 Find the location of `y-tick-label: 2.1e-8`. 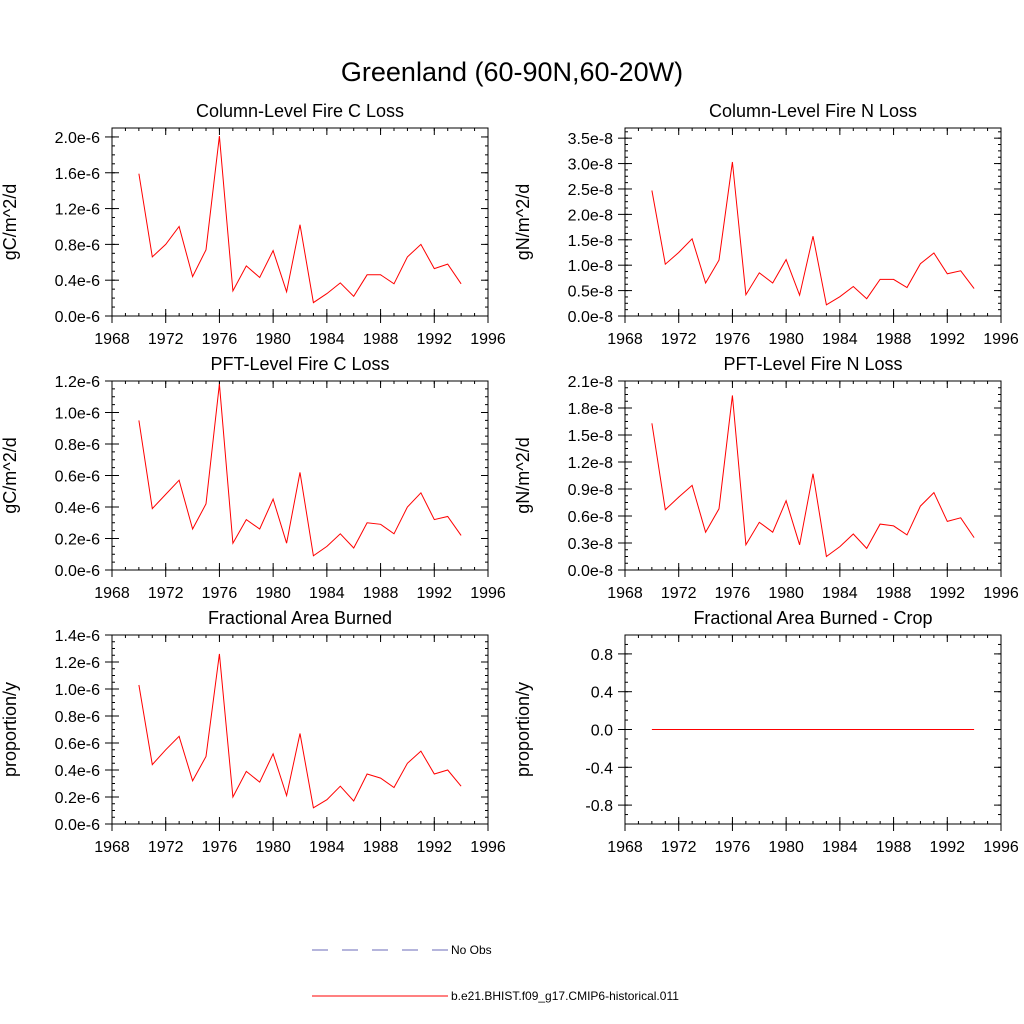

y-tick-label: 2.1e-8 is located at coordinates (590, 382).